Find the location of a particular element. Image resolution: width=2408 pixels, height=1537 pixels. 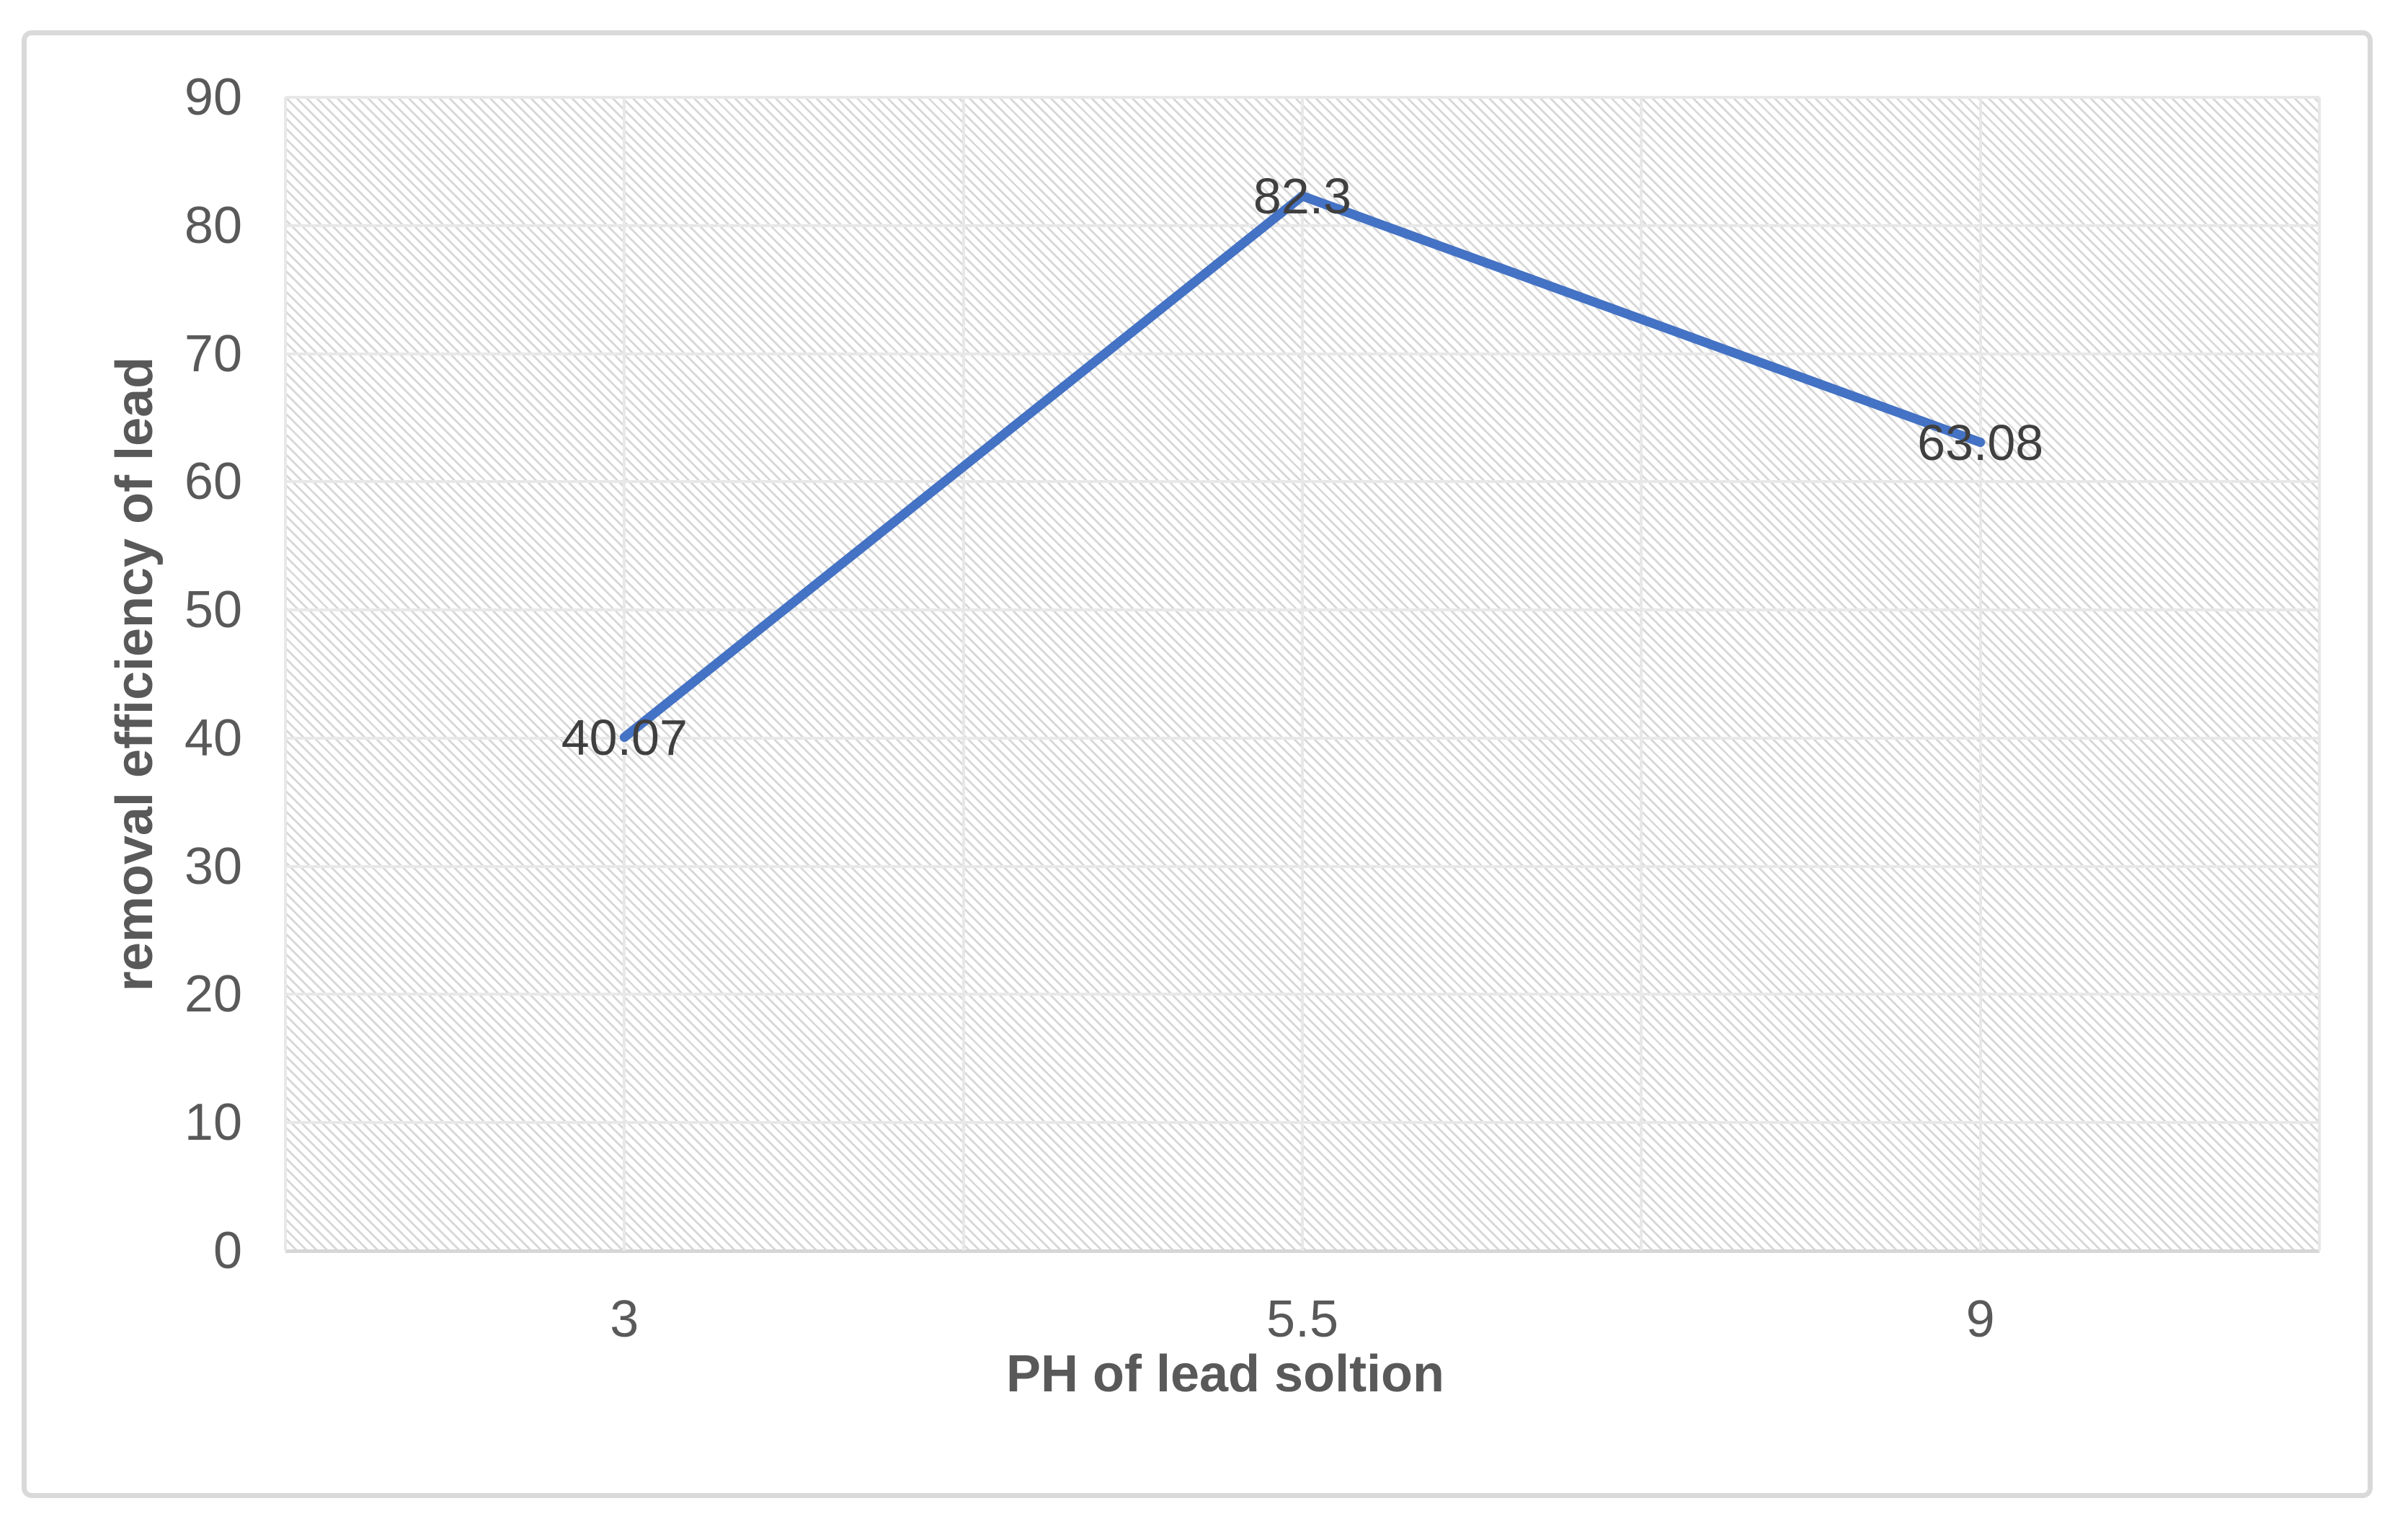

x-tick-label: 3 is located at coordinates (624, 1319).